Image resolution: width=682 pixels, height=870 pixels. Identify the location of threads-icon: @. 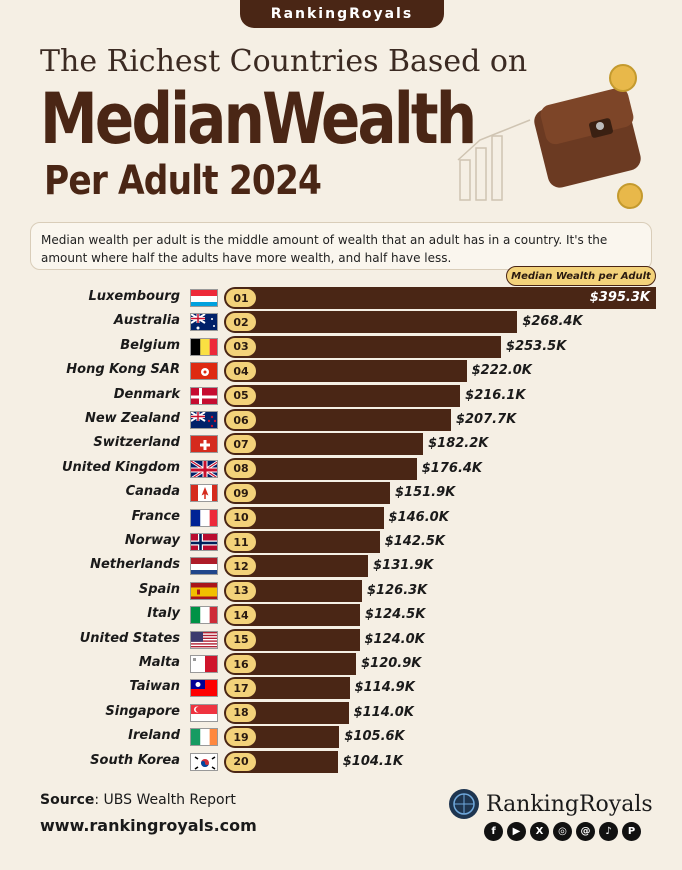
(585, 831).